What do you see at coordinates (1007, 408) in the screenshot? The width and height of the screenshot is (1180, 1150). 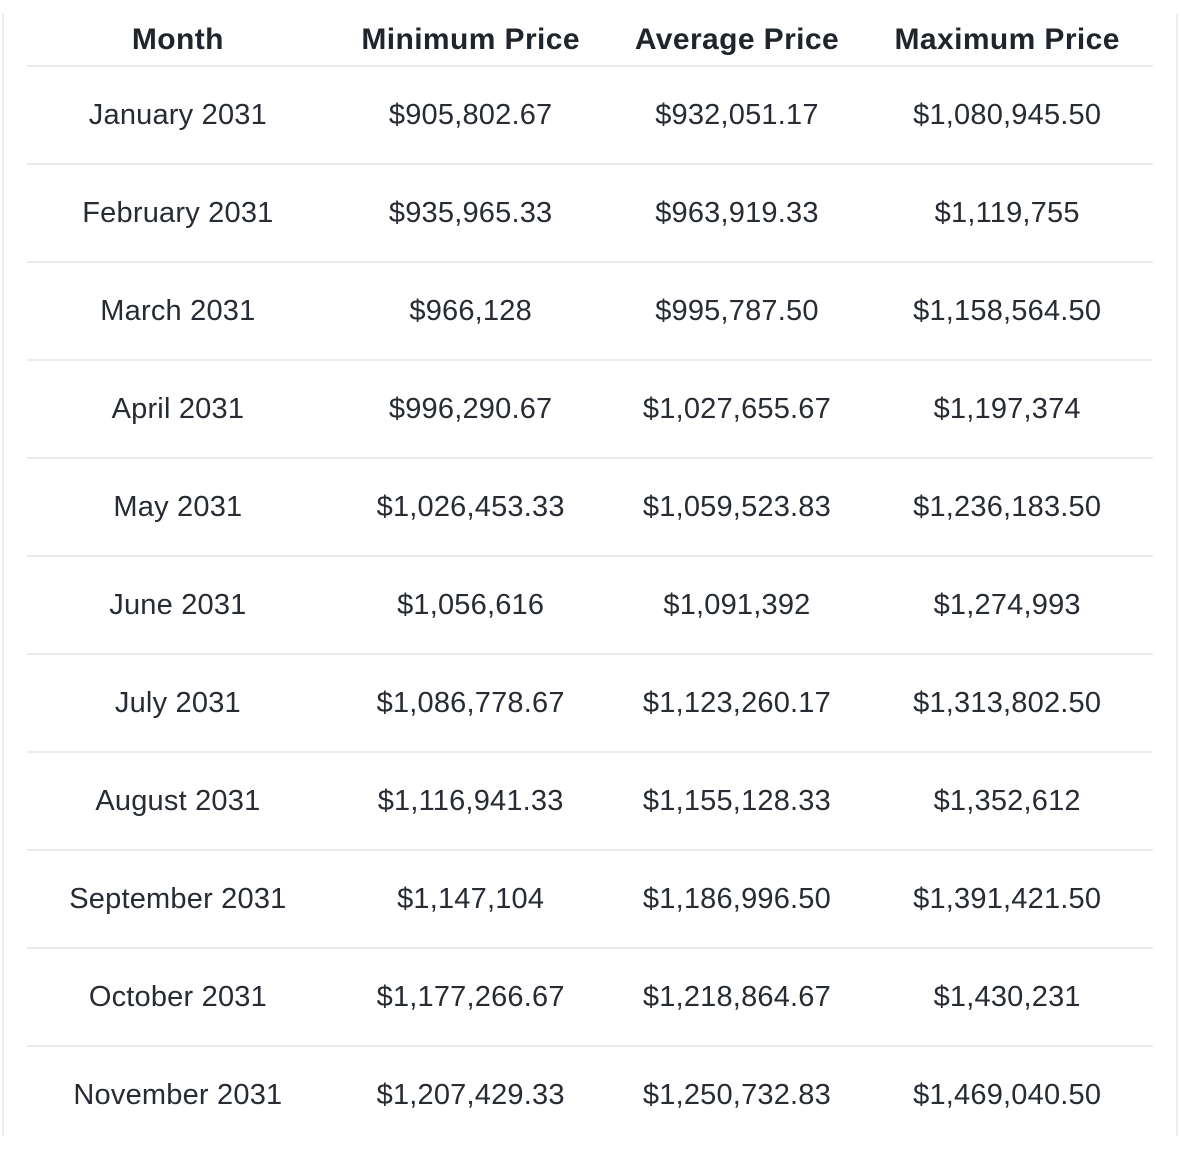 I see `max-price-cell: $1,197,374` at bounding box center [1007, 408].